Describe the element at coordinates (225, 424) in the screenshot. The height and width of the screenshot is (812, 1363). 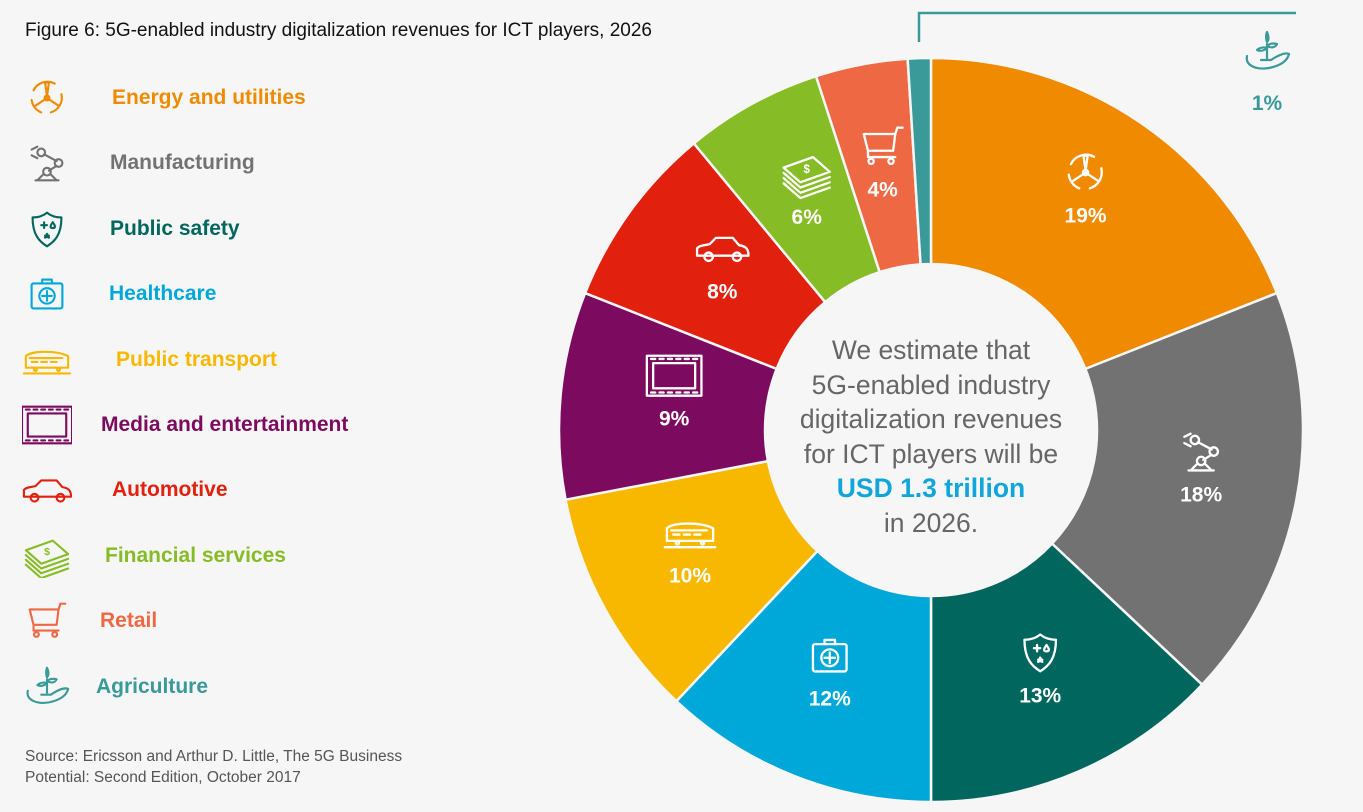
I see `legend-label: Media and entertainment` at that location.